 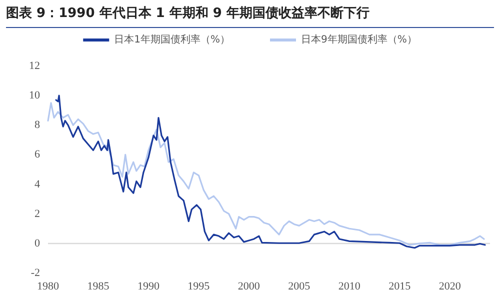 I want to click on y-tick-label: 10, so click(x=34, y=96).